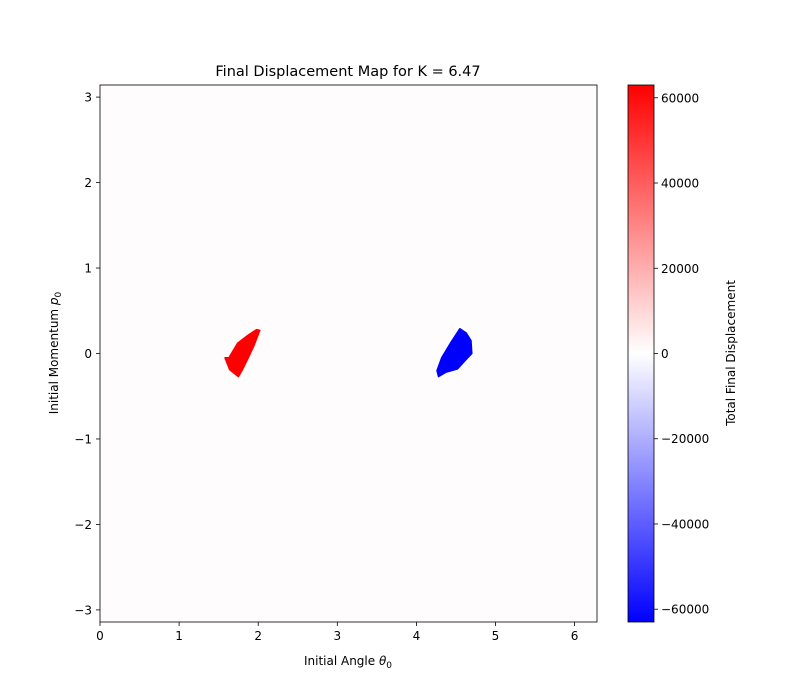  What do you see at coordinates (242, 353) in the screenshot?
I see `positive-displacement-region` at bounding box center [242, 353].